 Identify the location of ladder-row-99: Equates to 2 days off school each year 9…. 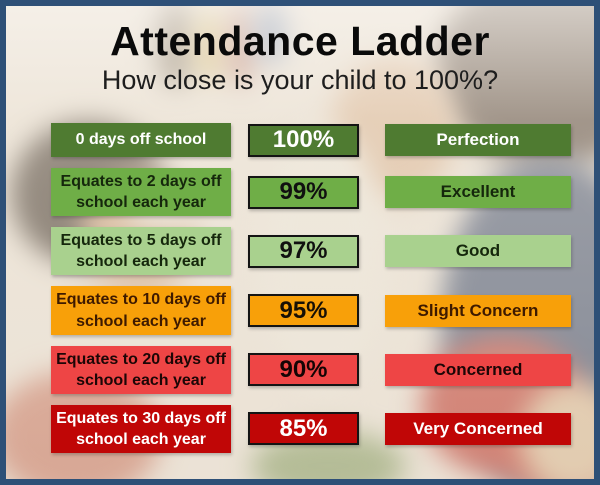
(311, 192).